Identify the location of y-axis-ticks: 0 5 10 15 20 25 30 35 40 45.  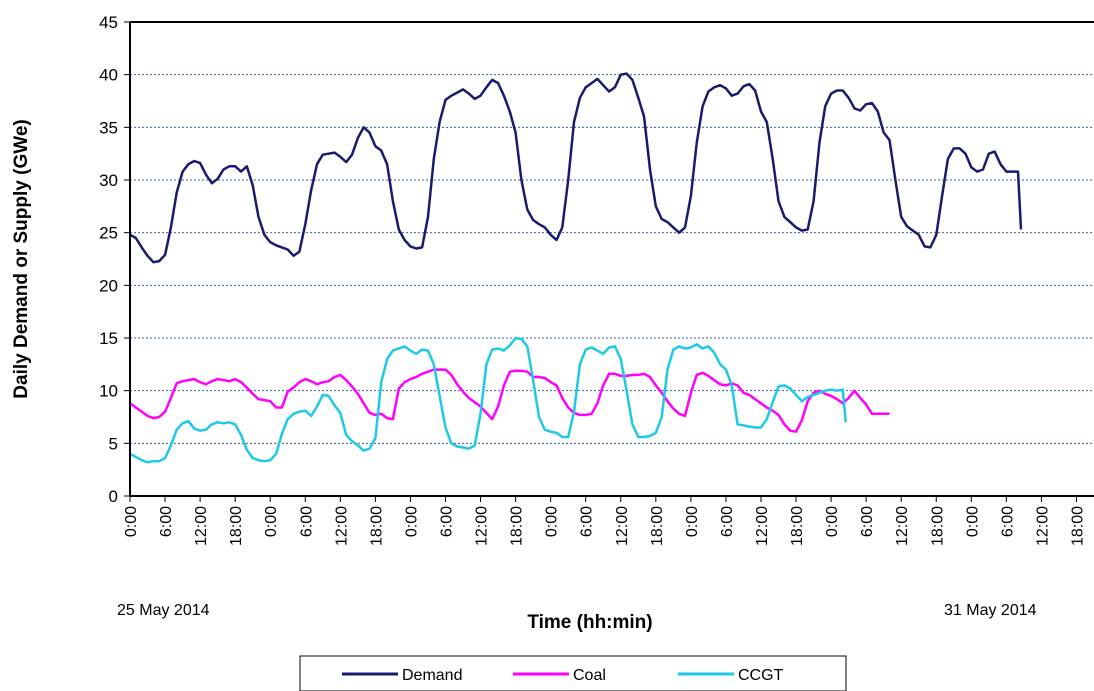
(114, 259).